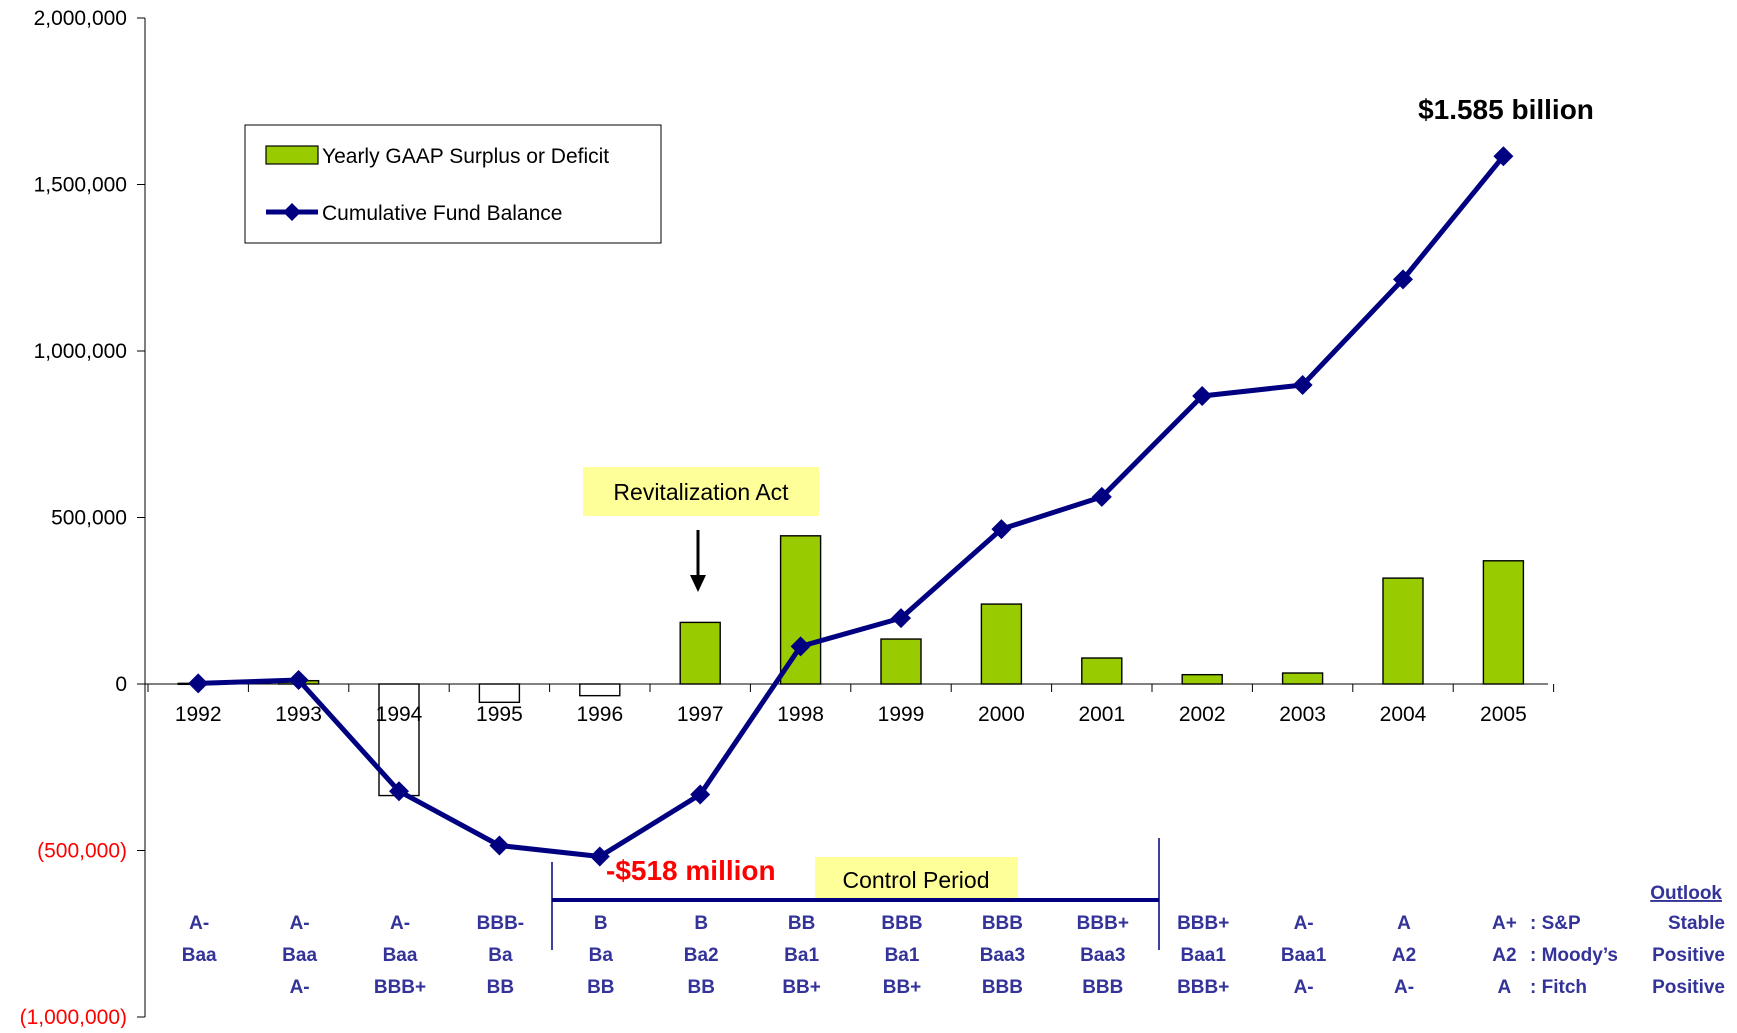 The height and width of the screenshot is (1033, 1737). What do you see at coordinates (1304, 955) in the screenshot?
I see `rating-moodys-2003: Baa1` at bounding box center [1304, 955].